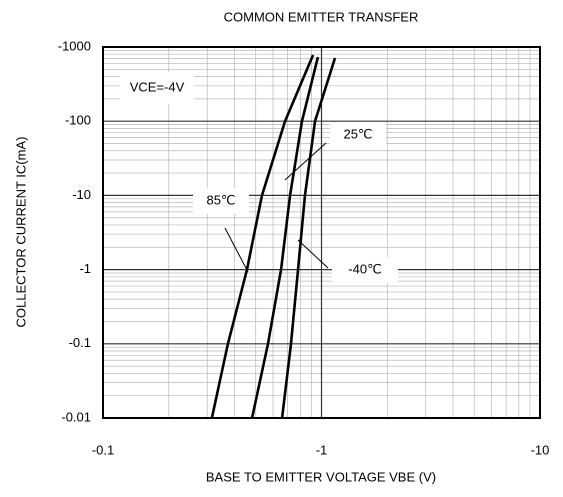 The width and height of the screenshot is (563, 497). What do you see at coordinates (78, 120) in the screenshot?
I see `y-tick-label: -100` at bounding box center [78, 120].